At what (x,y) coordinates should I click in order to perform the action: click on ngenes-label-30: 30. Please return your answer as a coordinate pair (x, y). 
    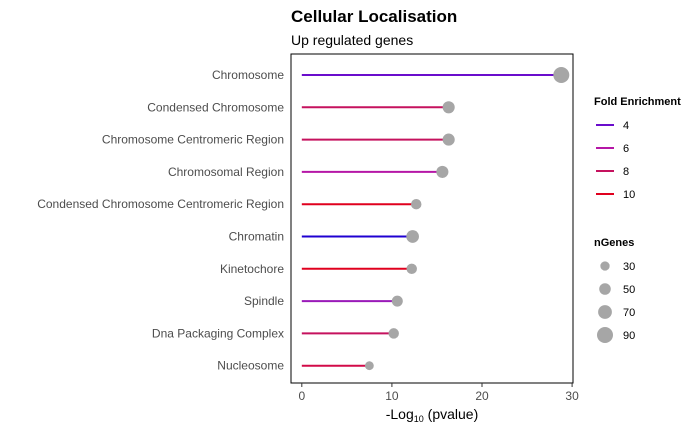
    Looking at the image, I should click on (629, 267).